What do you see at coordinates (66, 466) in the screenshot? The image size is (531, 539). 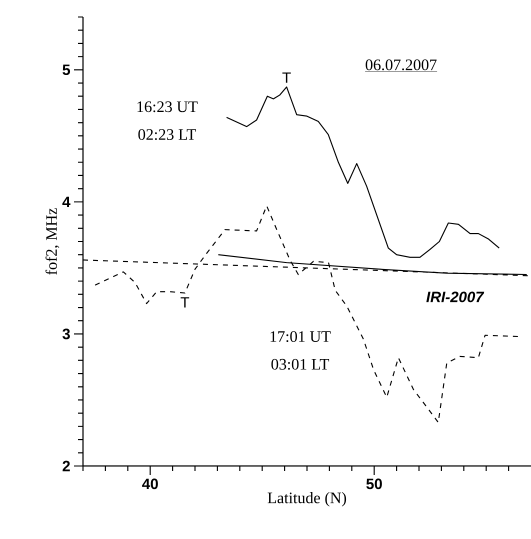 I see `y-tick-label: 2` at bounding box center [66, 466].